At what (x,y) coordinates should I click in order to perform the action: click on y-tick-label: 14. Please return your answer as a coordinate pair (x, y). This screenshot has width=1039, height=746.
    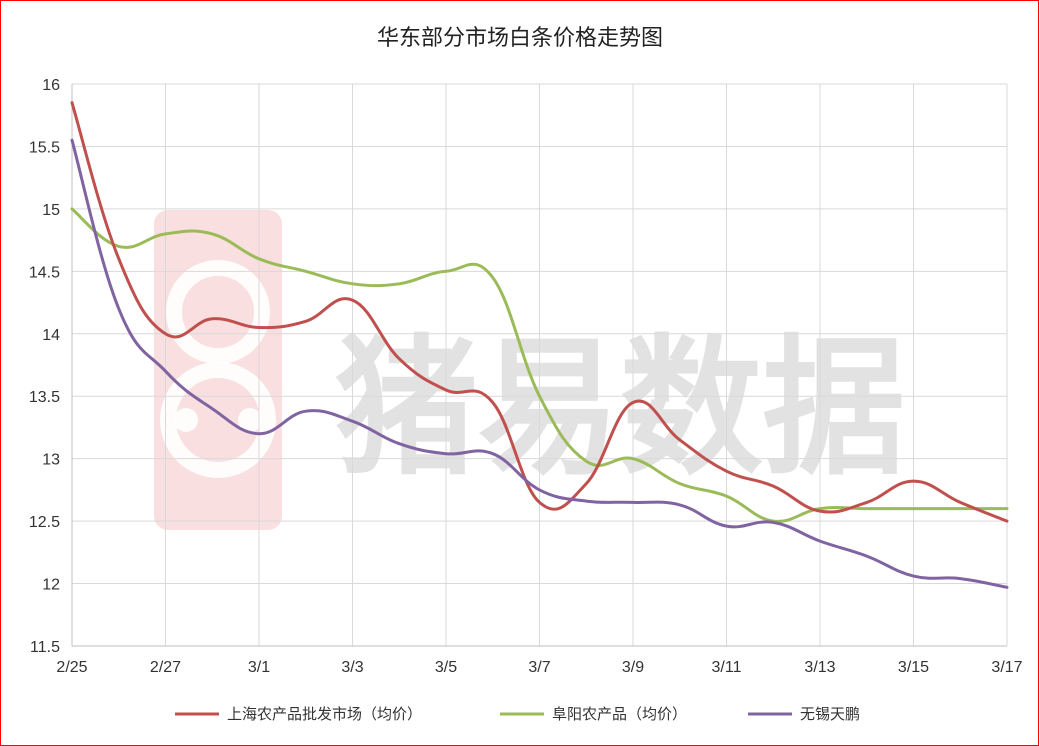
    Looking at the image, I should click on (51, 335).